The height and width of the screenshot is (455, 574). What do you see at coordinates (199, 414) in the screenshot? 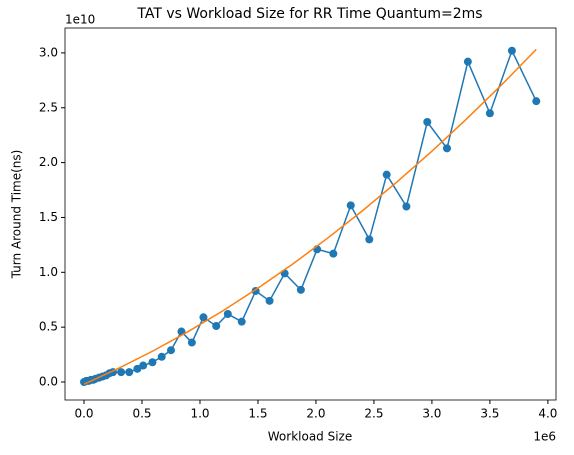
I see `x-tick-label: 1.0` at bounding box center [199, 414].